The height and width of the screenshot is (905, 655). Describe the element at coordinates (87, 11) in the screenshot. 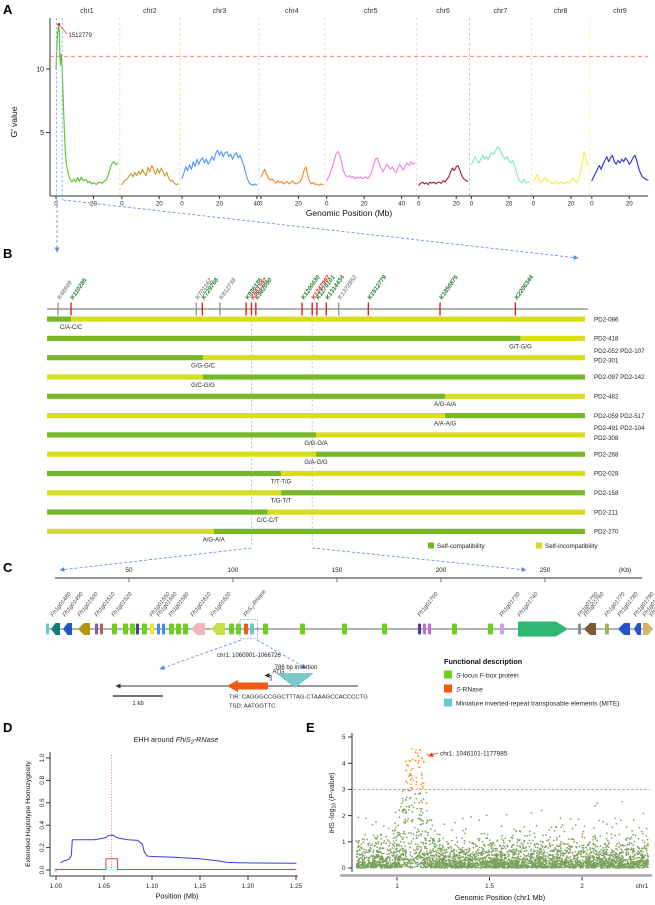

I see `a-chrom-label-chr1: chr1` at that location.